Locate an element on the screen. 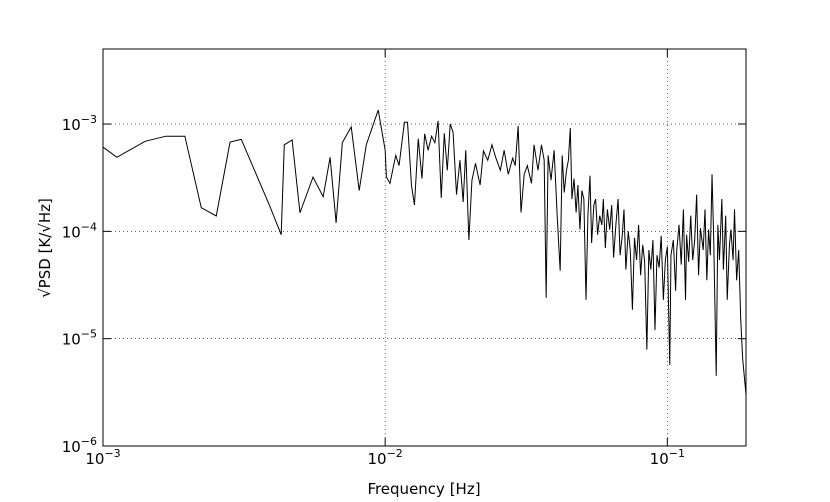 The height and width of the screenshot is (502, 830). y-tick-label: 10⁻⁴ is located at coordinates (79, 230).